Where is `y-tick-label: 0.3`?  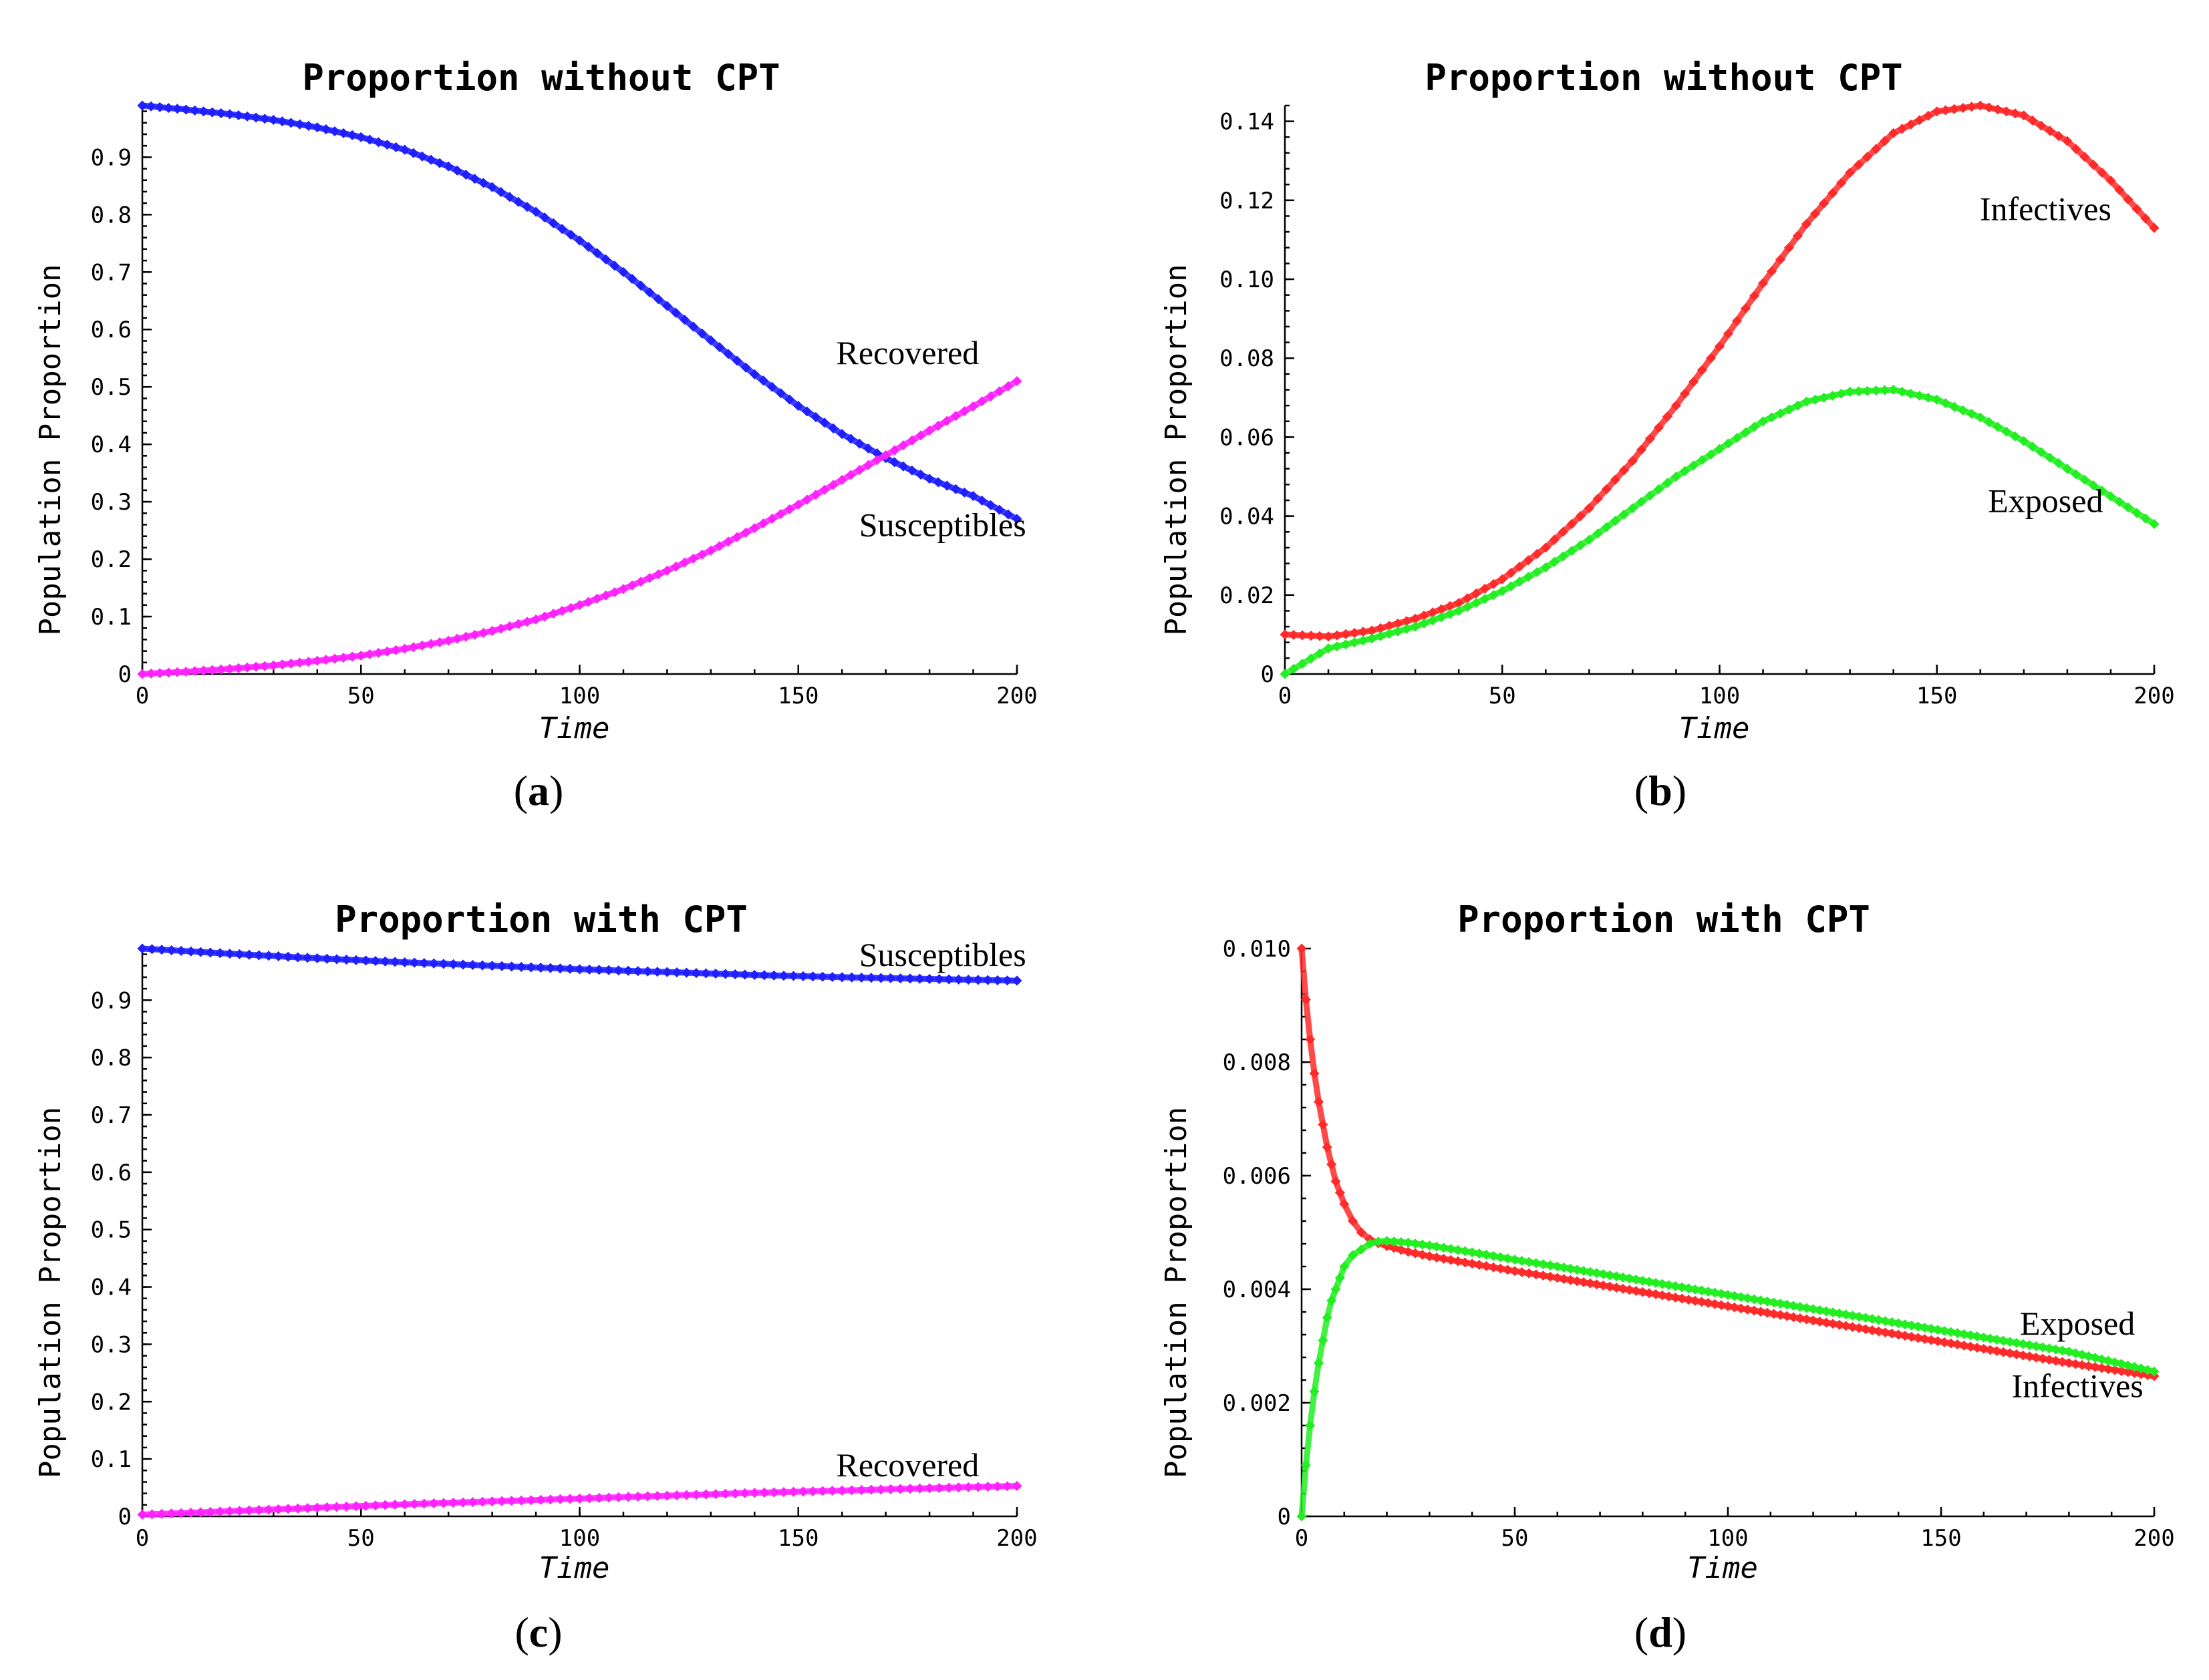
y-tick-label: 0.3 is located at coordinates (111, 502).